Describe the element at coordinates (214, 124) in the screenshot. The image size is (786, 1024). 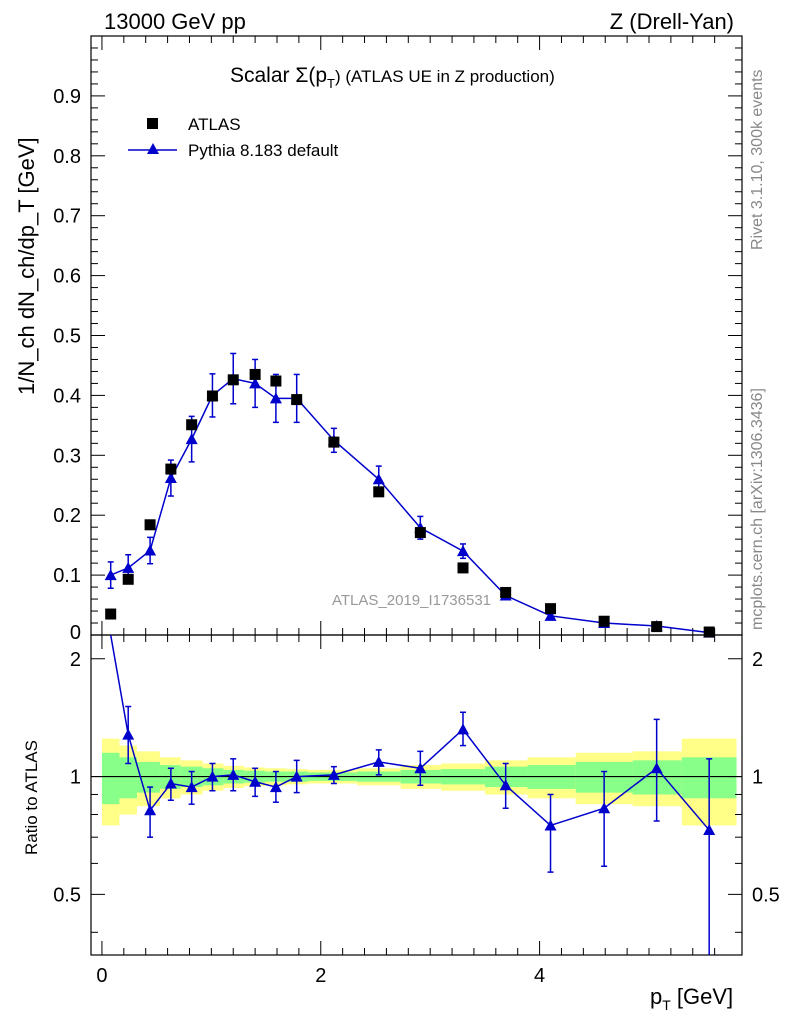
I see `legend-data-label: ATLAS` at that location.